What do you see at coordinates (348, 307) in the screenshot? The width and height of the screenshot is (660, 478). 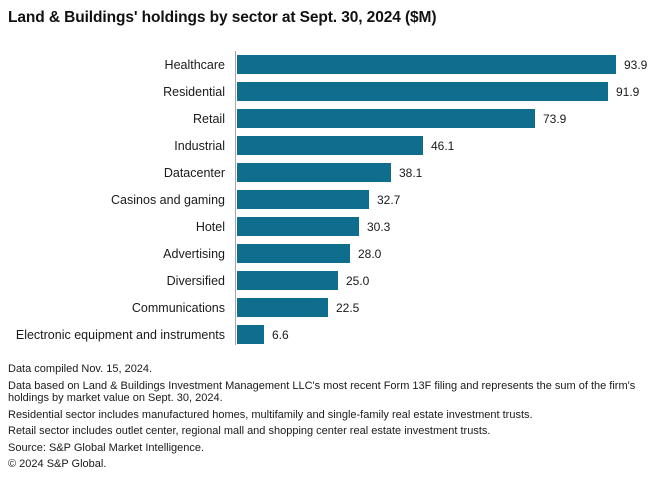 I see `value-label: 22.5` at bounding box center [348, 307].